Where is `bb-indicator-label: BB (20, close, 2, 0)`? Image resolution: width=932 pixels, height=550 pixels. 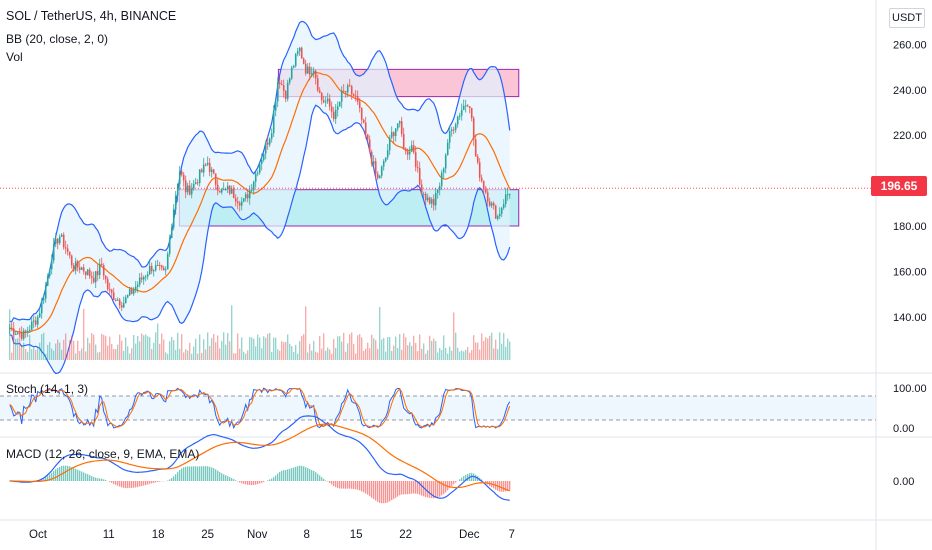 bb-indicator-label: BB (20, close, 2, 0) is located at coordinates (57, 39).